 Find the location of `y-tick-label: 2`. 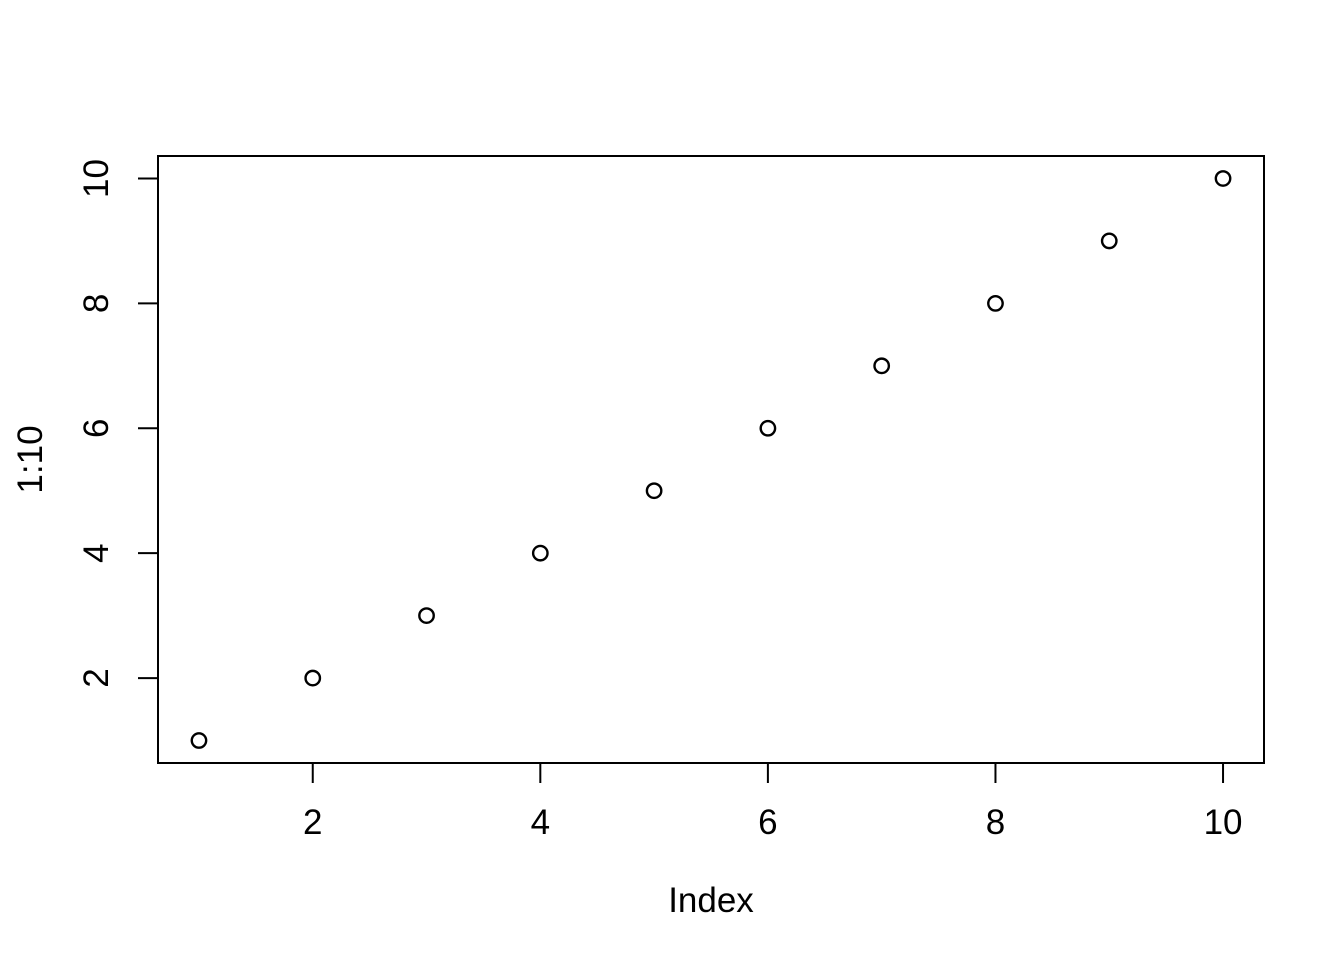

y-tick-label: 2 is located at coordinates (96, 677).